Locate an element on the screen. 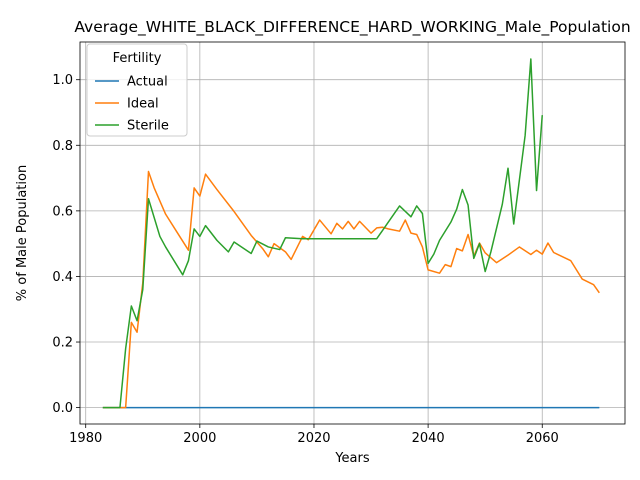 This screenshot has width=640, height=480. legend-label-sterile: Sterile is located at coordinates (148, 126).